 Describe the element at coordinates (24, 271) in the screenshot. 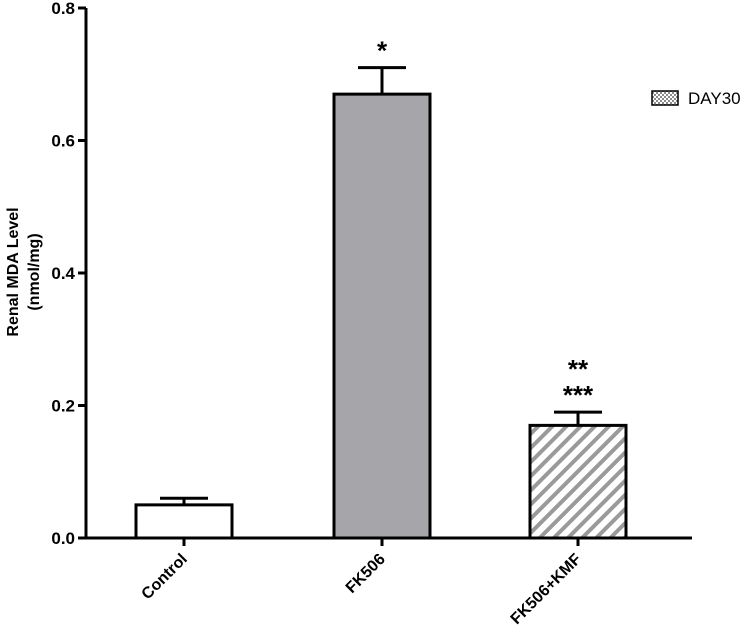

I see `y-axis-label: Renal MDA Level (nmol/mg)` at that location.